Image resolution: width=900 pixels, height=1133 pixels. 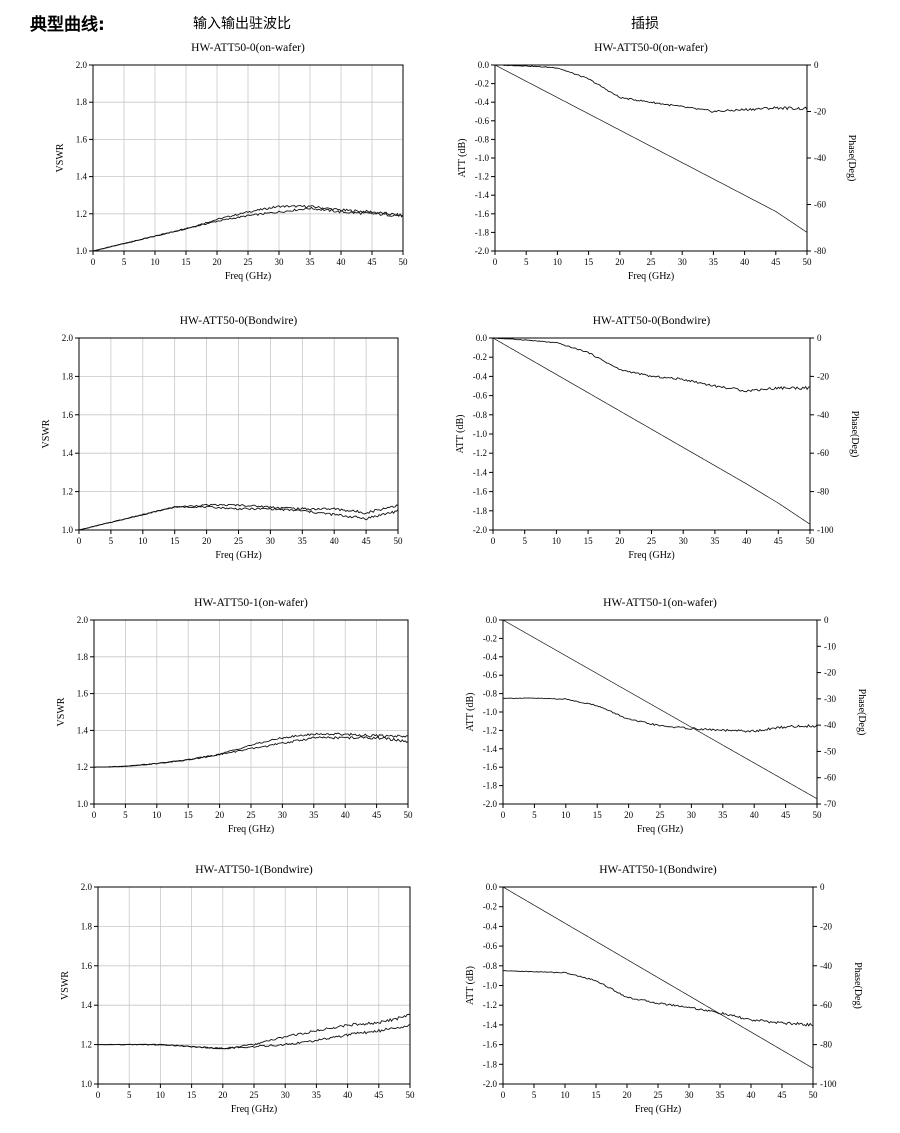 What do you see at coordinates (67, 25) in the screenshot?
I see `section-title: 典型曲线:` at bounding box center [67, 25].